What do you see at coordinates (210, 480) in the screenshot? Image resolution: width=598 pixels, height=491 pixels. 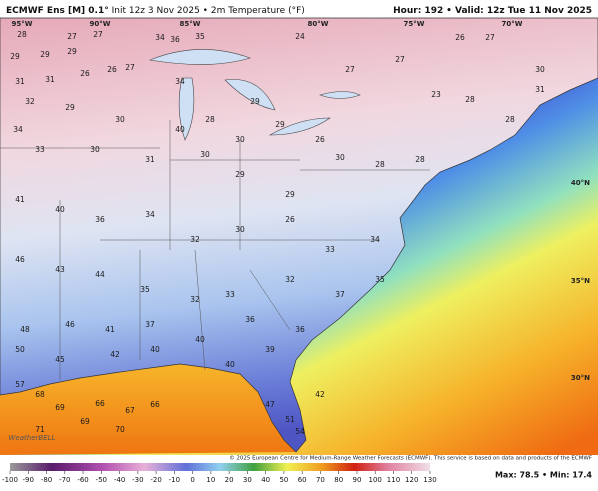 I see `colorbar-label: 10` at bounding box center [210, 480].